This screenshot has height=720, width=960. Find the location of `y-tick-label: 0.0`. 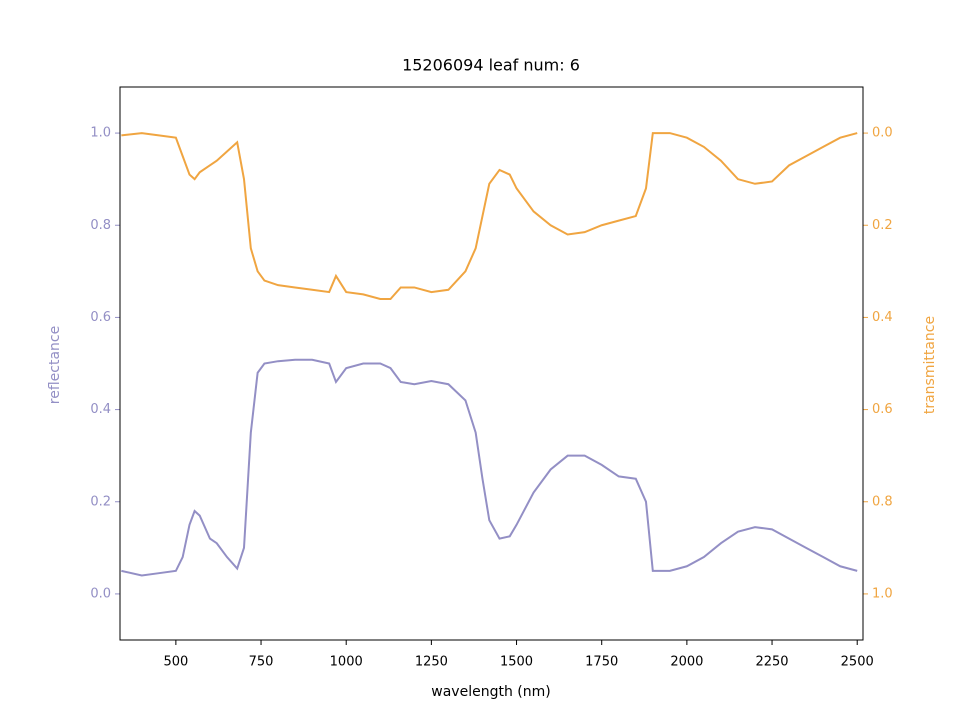

y-tick-label: 0.0 is located at coordinates (100, 593).